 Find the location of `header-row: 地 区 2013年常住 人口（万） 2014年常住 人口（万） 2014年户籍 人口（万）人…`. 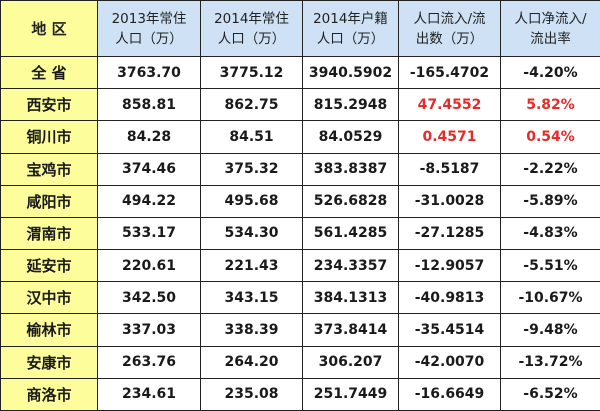

header-row: 地 区 2013年常住 人口（万） 2014年常住 人口（万） 2014年户籍 人口（万）人… is located at coordinates (300, 28).